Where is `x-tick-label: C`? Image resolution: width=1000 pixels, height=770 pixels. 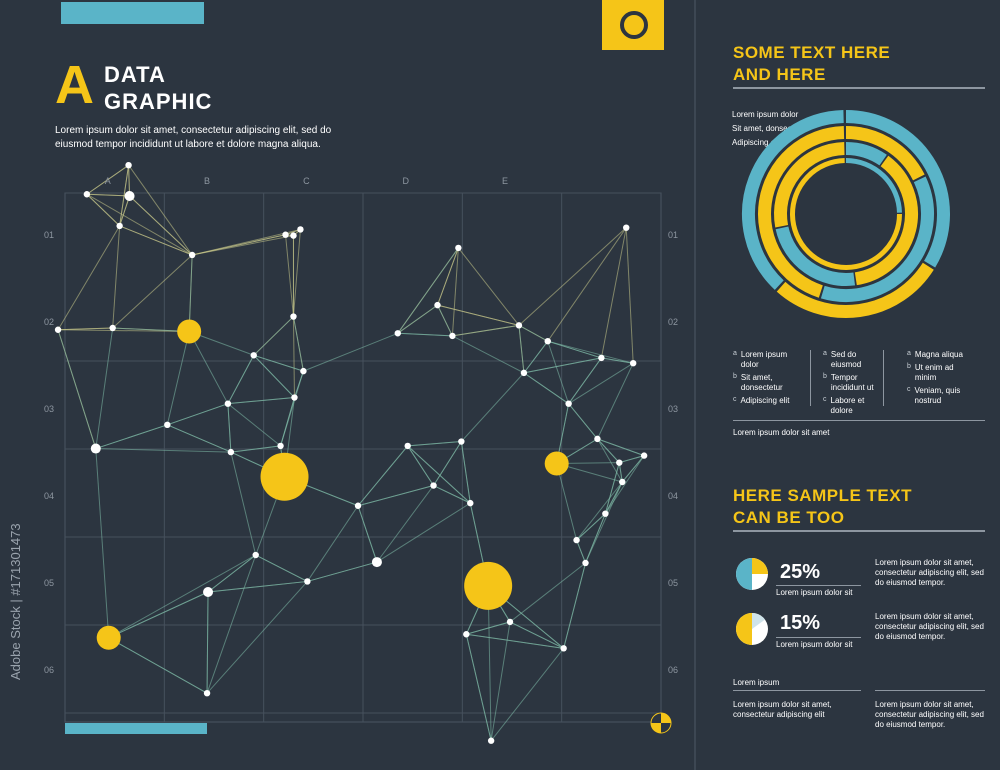 x-tick-label: C is located at coordinates (306, 181).